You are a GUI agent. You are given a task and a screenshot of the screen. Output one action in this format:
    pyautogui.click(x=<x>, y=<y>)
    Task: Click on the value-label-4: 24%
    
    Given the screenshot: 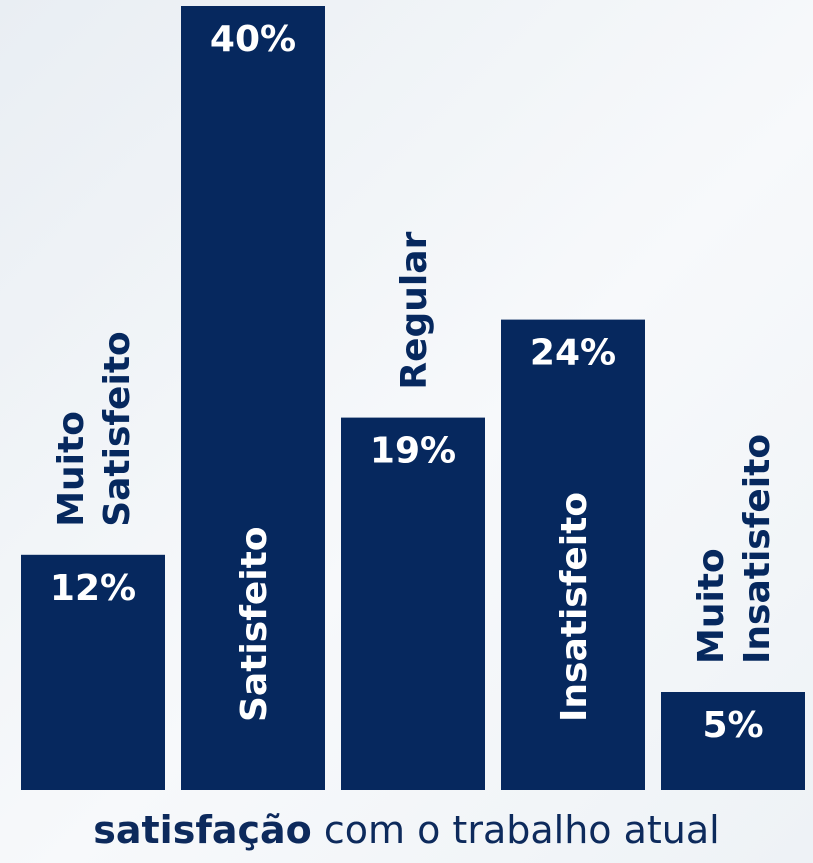 What is the action you would take?
    pyautogui.click(x=573, y=353)
    